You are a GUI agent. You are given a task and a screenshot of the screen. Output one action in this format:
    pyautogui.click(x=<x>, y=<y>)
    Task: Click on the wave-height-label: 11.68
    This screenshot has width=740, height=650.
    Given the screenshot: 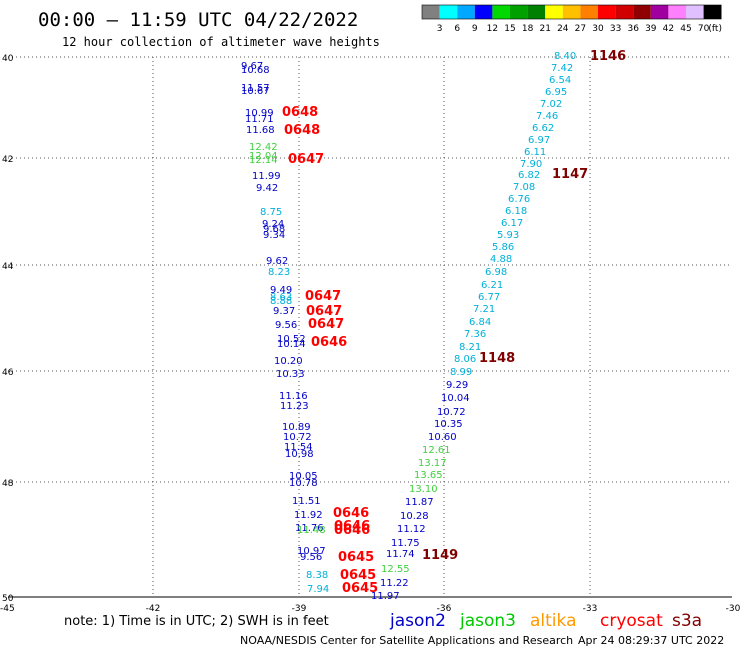 What is the action you would take?
    pyautogui.click(x=260, y=130)
    